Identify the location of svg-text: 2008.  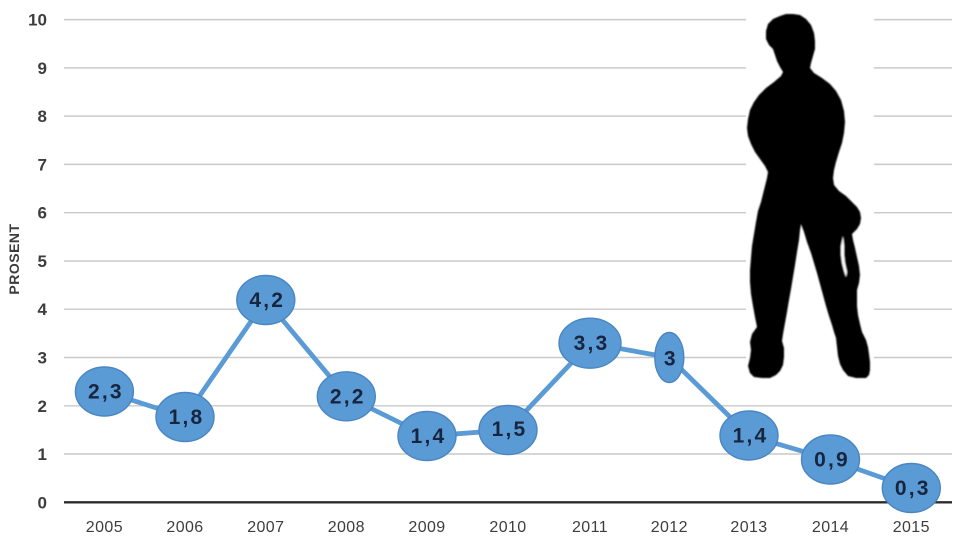
(346, 527).